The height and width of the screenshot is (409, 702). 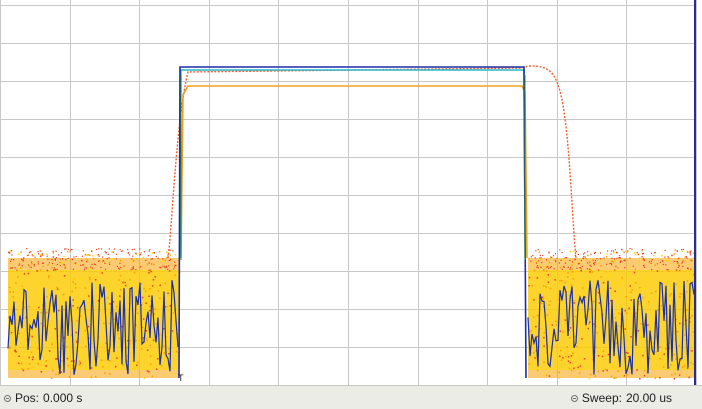 I want to click on position-field: Pos: 0.000 s, so click(x=43, y=398).